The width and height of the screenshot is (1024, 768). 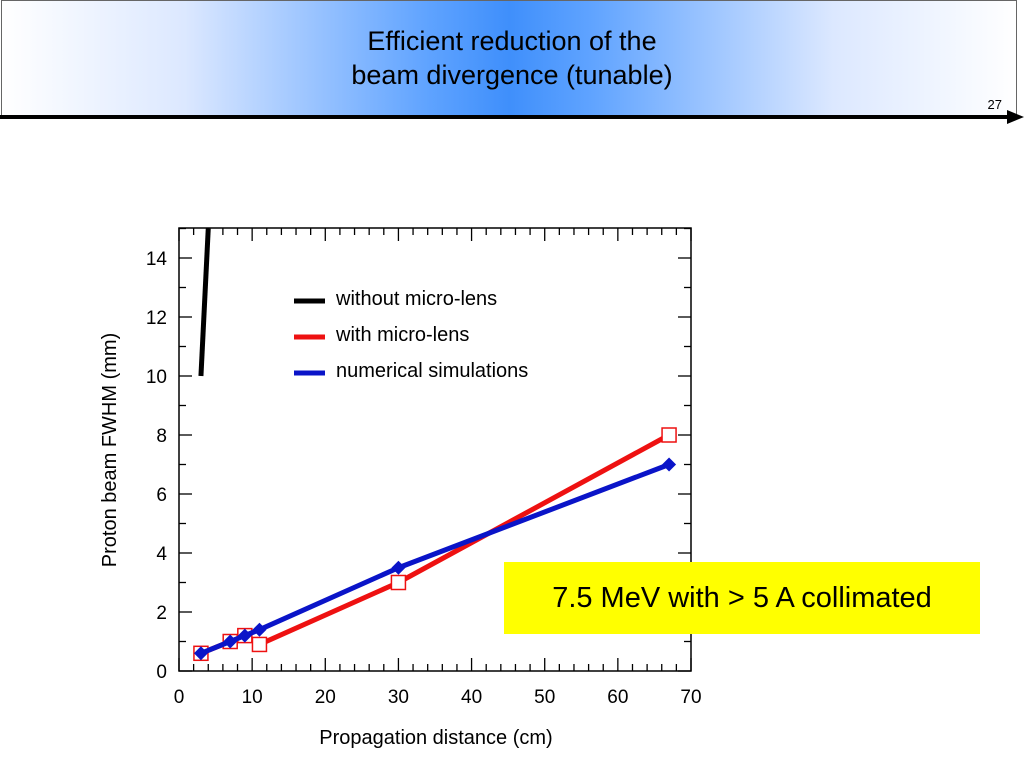 I want to click on x-tick-label: 20, so click(x=325, y=697).